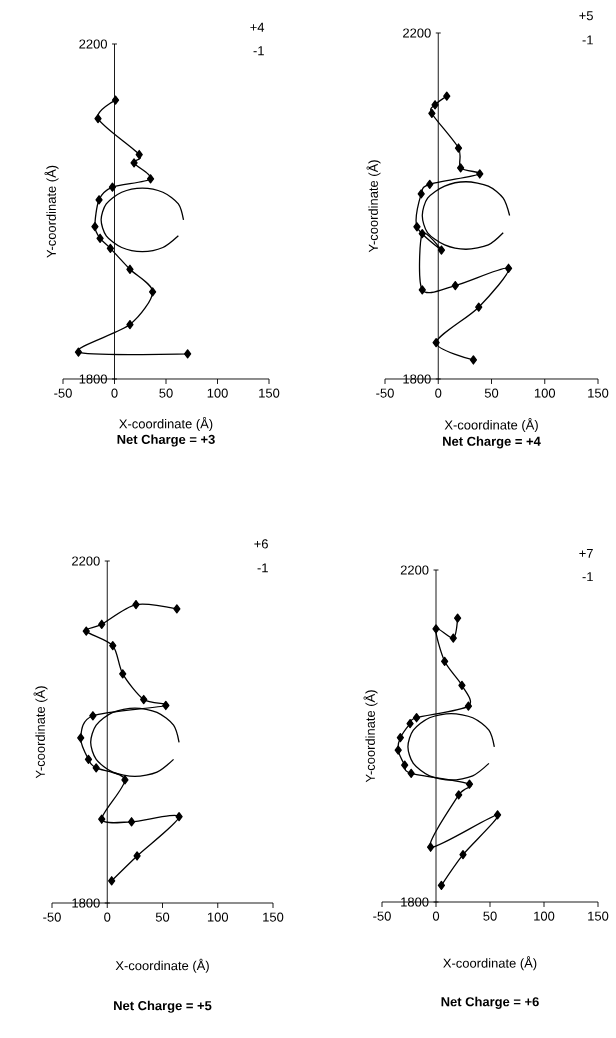 Image resolution: width=616 pixels, height=1038 pixels. Describe the element at coordinates (586, 16) in the screenshot. I see `text: +5` at that location.